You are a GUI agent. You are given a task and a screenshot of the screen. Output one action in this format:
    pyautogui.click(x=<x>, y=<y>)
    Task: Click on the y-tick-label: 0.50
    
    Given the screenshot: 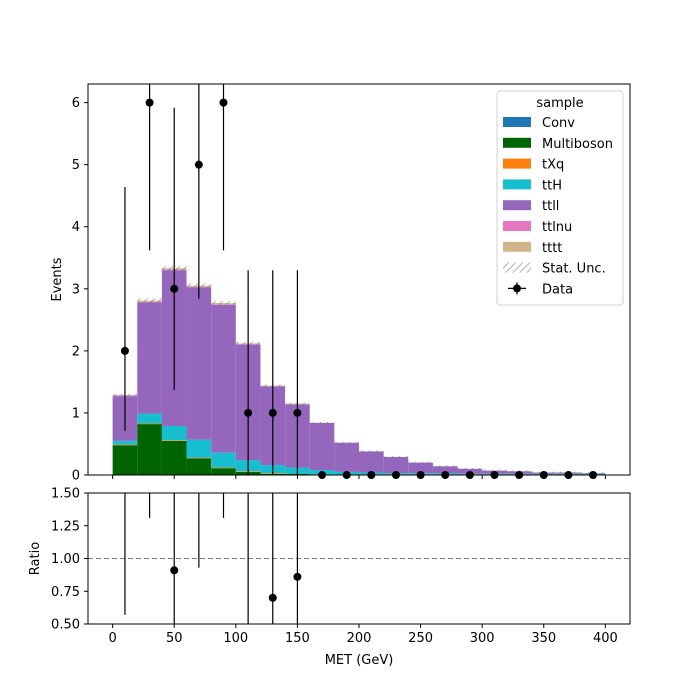 What is the action you would take?
    pyautogui.click(x=65, y=625)
    